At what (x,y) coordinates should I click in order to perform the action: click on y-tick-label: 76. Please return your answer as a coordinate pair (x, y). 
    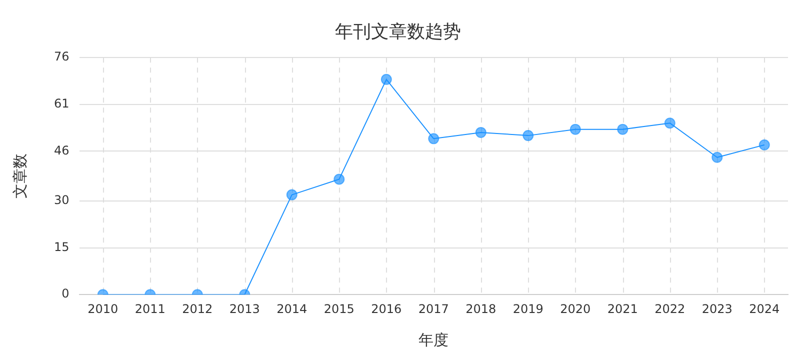
    Looking at the image, I should click on (62, 57).